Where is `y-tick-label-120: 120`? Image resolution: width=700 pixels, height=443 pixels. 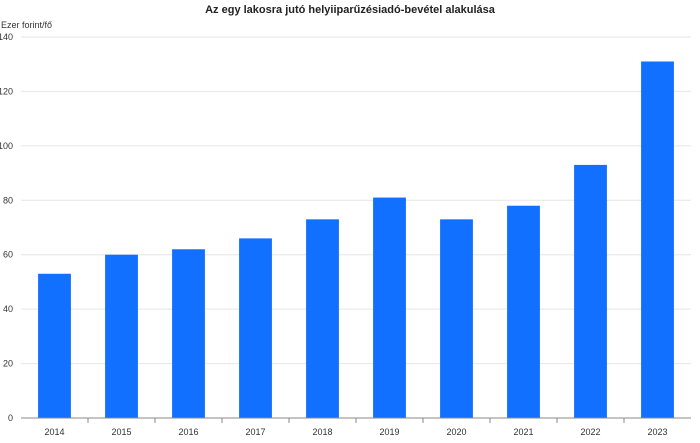 y-tick-label-120: 120 is located at coordinates (6, 91).